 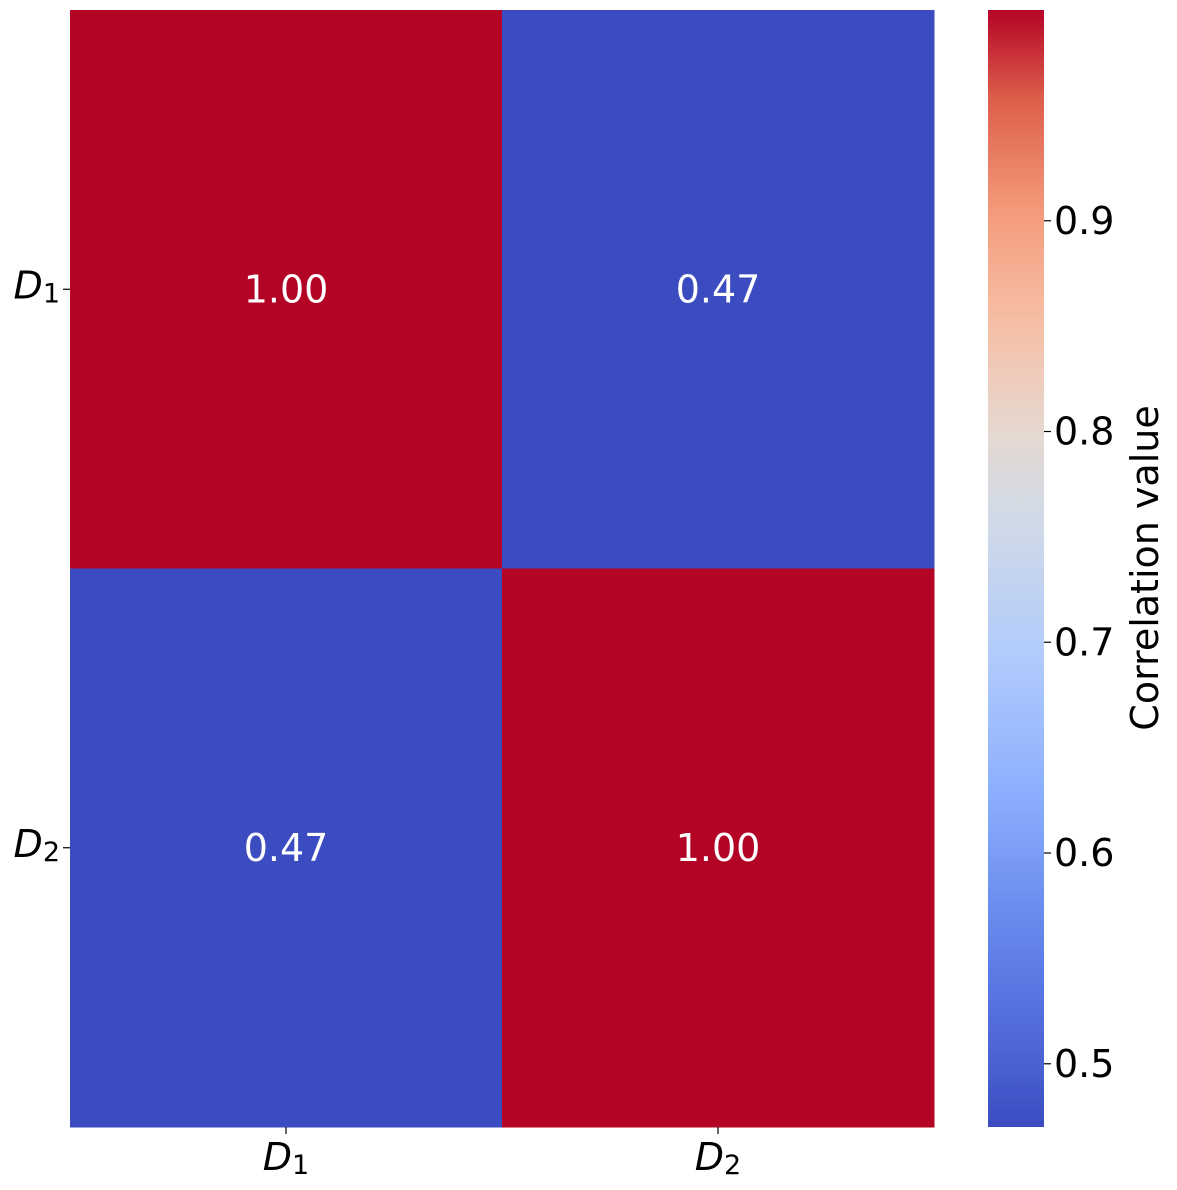 What do you see at coordinates (718, 1158) in the screenshot?
I see `x-tick-label-2: D2` at bounding box center [718, 1158].